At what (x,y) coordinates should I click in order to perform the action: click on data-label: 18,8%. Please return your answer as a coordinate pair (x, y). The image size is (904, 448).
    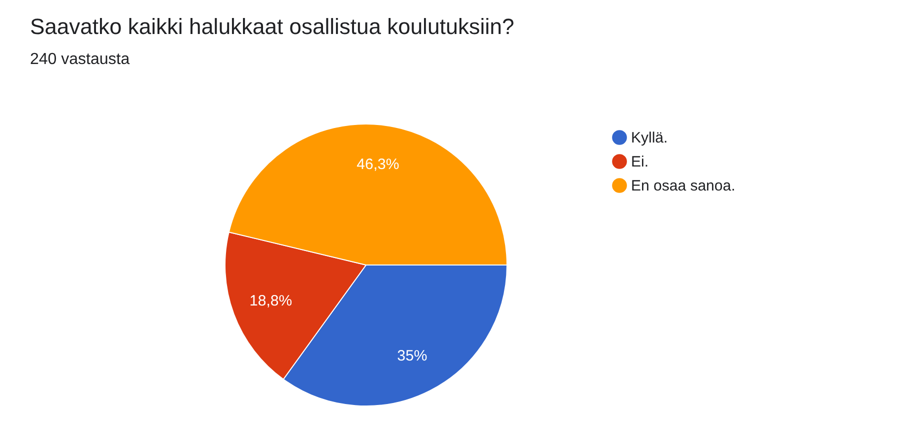
    Looking at the image, I should click on (271, 301).